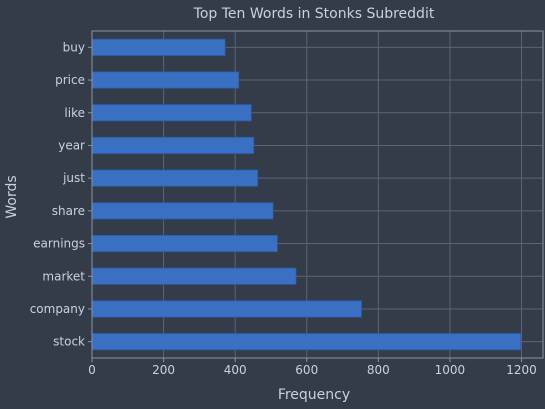  What do you see at coordinates (12, 196) in the screenshot?
I see `y-axis-label: Words` at bounding box center [12, 196].